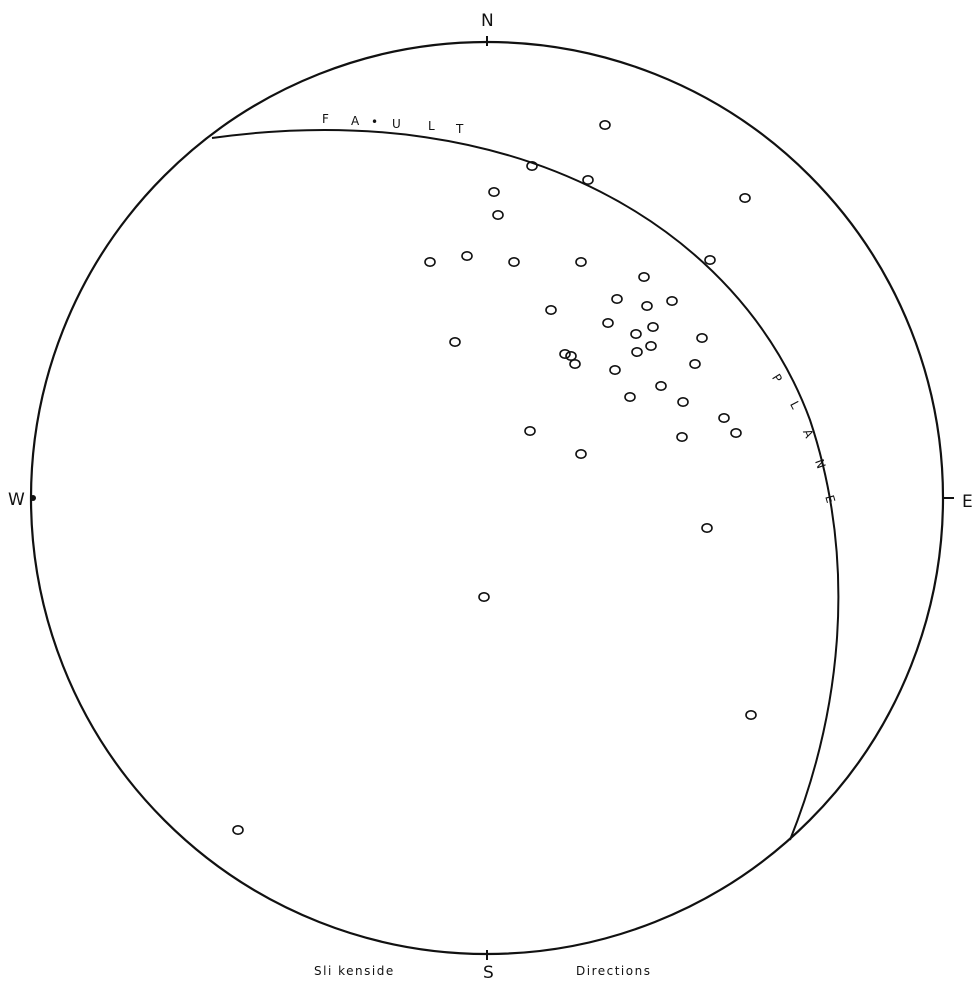 The image size is (980, 983). Describe the element at coordinates (374, 122) in the screenshot. I see `fault-letter: •` at that location.